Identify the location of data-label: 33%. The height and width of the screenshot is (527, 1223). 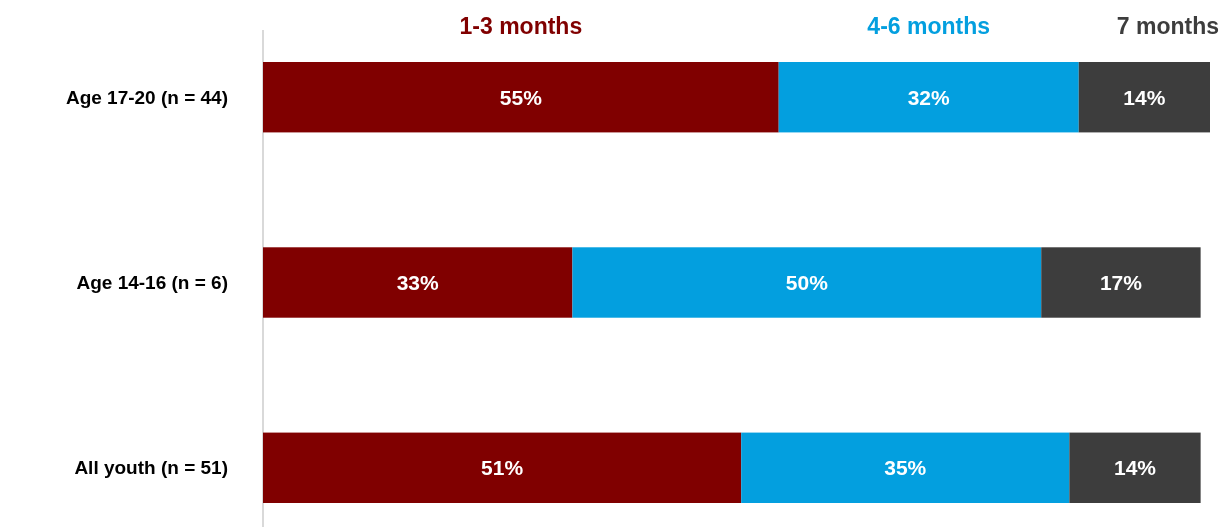
(418, 282).